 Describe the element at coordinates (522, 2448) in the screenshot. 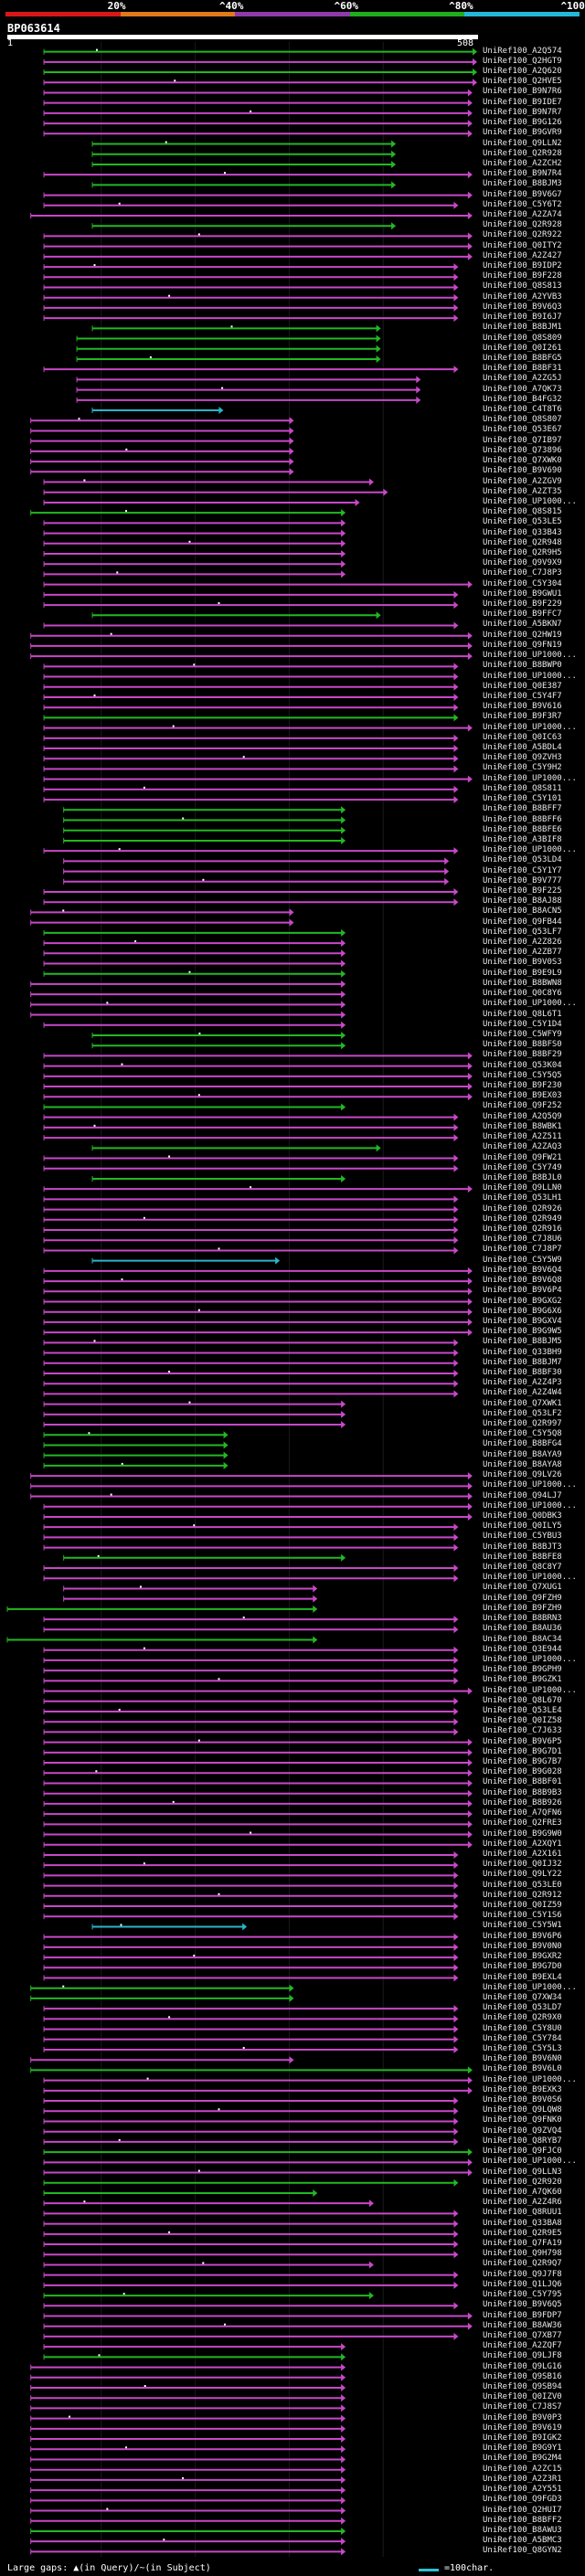

I see `hit-link: UniRef100_B9G9Y1` at that location.